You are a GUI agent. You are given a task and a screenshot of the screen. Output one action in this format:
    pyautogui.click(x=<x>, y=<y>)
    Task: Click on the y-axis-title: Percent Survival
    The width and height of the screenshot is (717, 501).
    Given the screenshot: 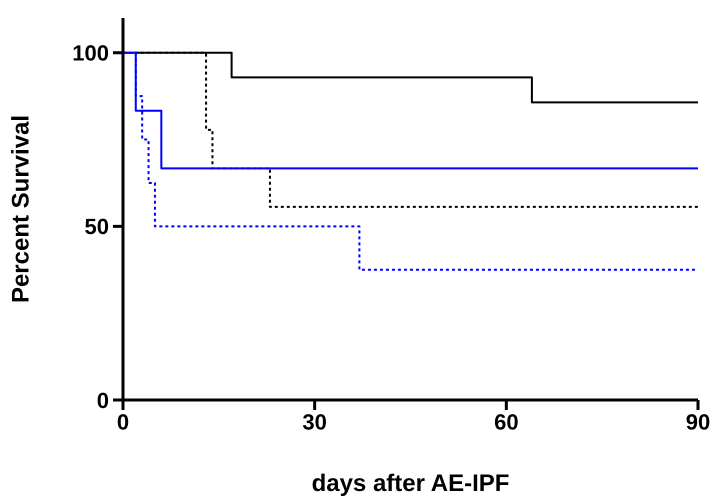 What is the action you would take?
    pyautogui.click(x=21, y=209)
    